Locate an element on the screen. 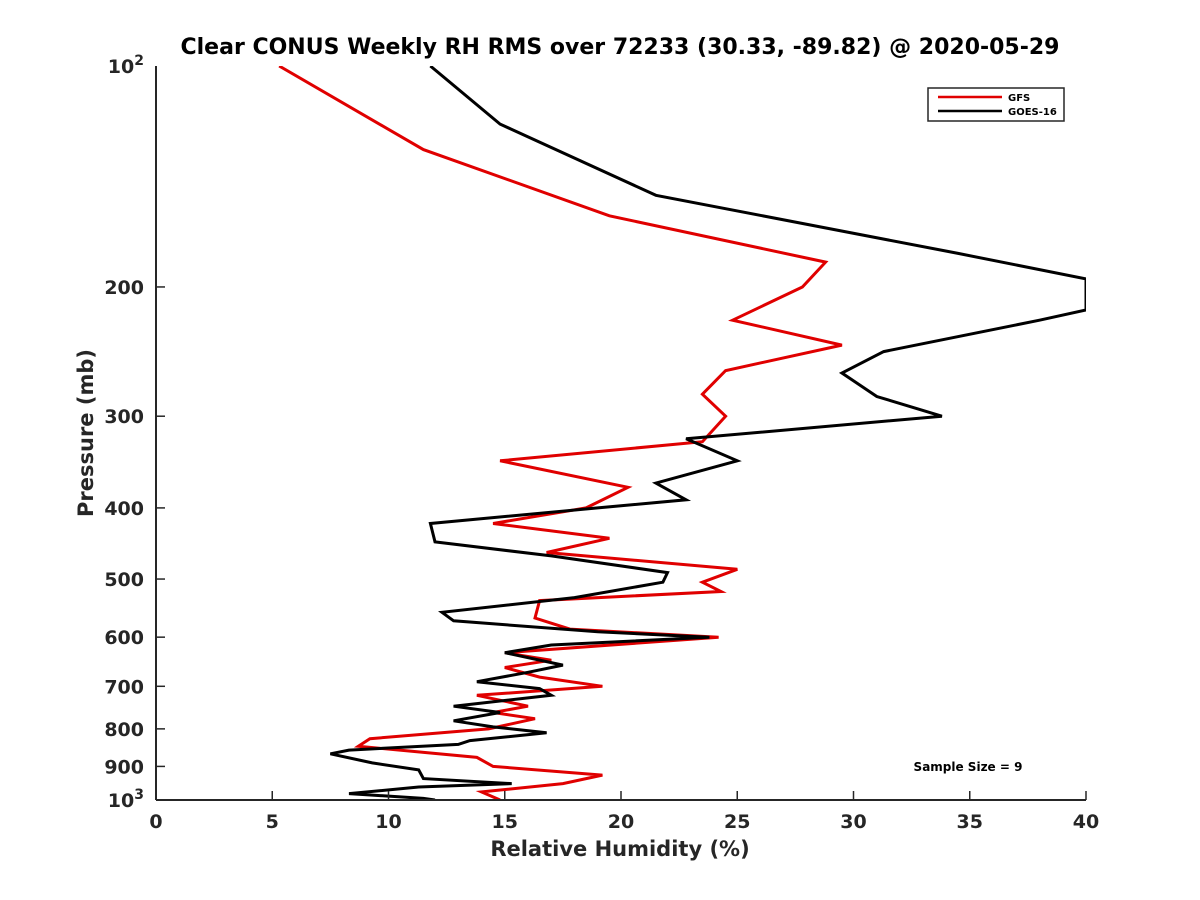  x-tick-label: 40 is located at coordinates (1086, 822).